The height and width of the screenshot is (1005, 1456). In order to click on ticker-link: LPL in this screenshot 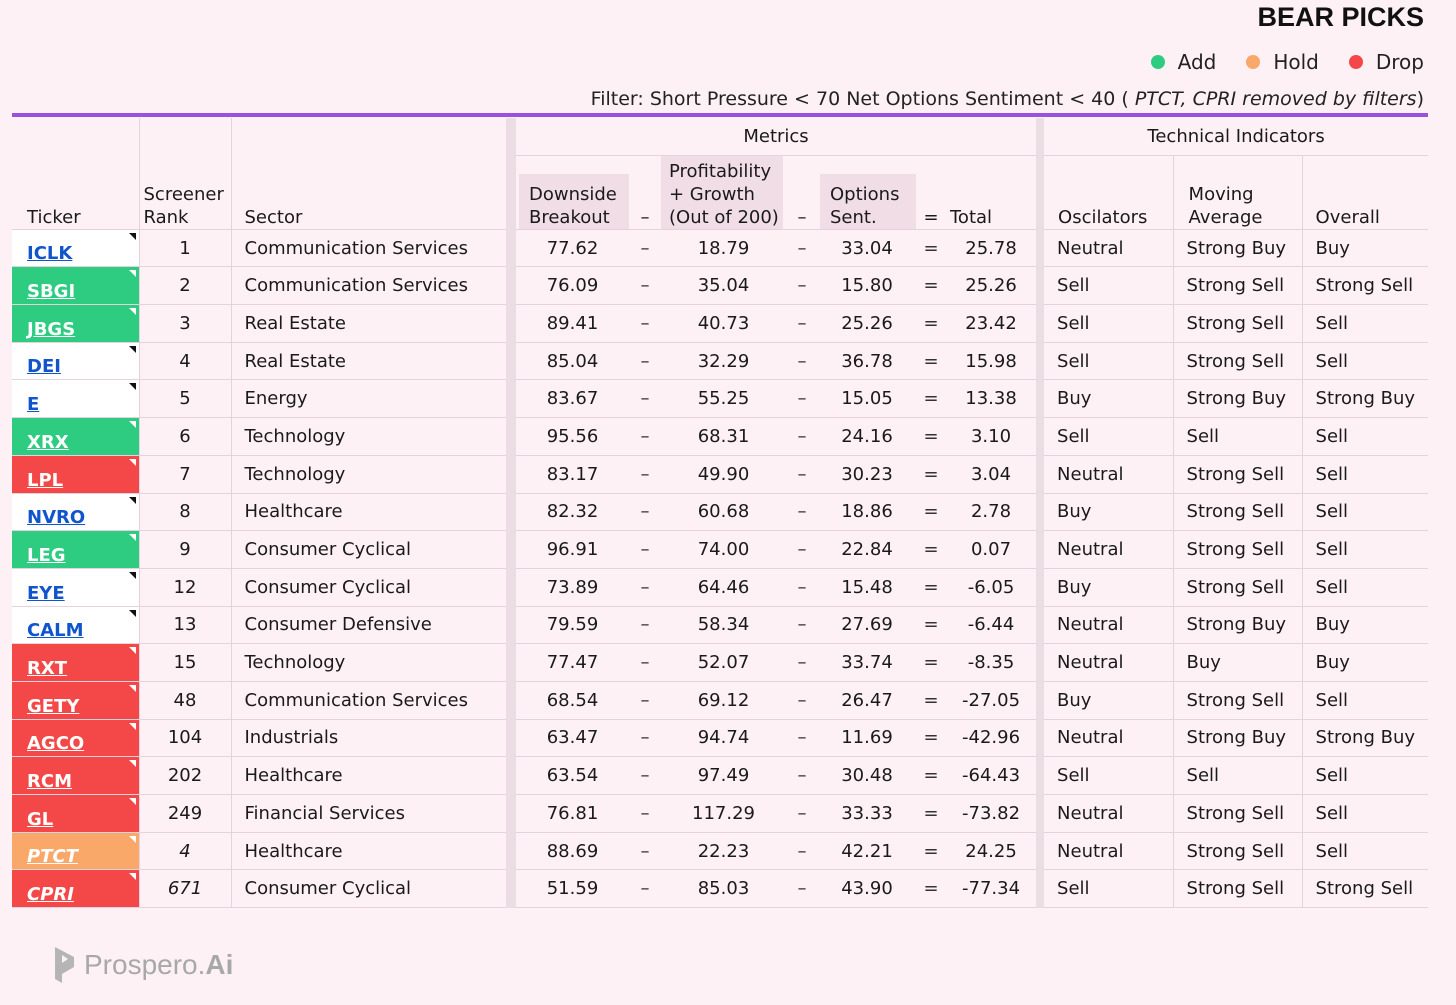, I will do `click(45, 480)`.